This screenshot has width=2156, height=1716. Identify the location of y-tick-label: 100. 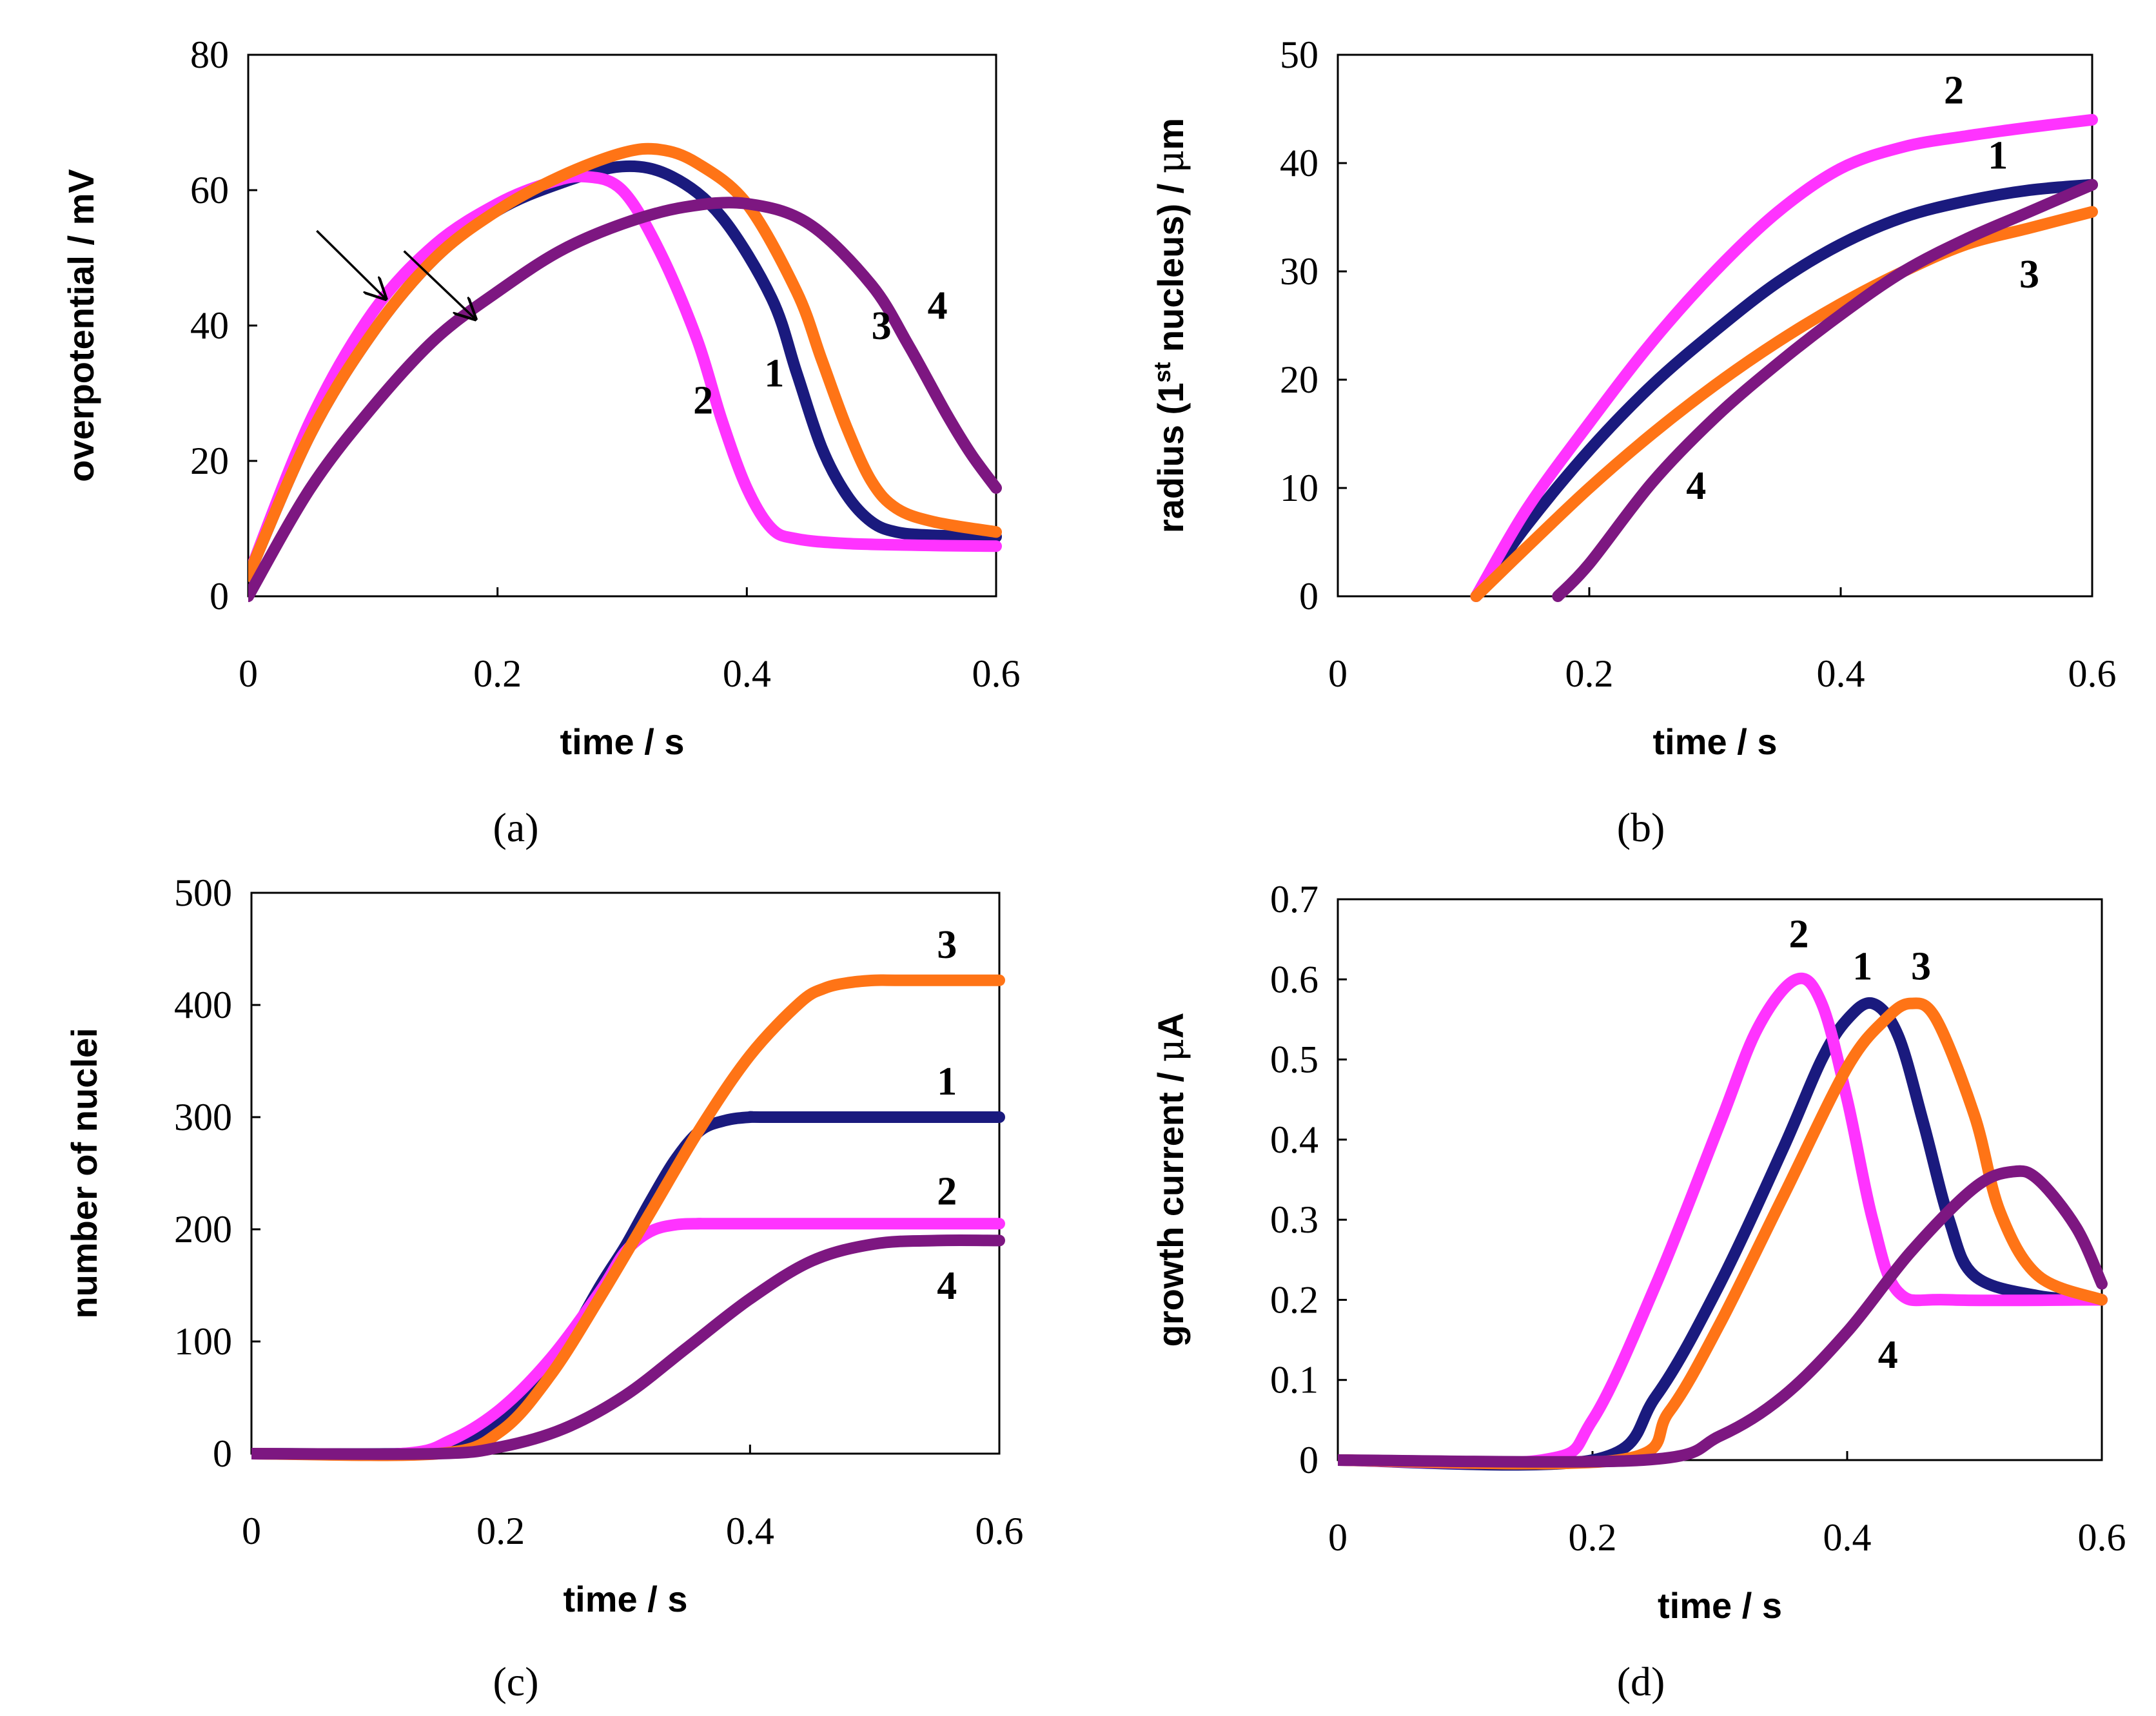
(203, 1341).